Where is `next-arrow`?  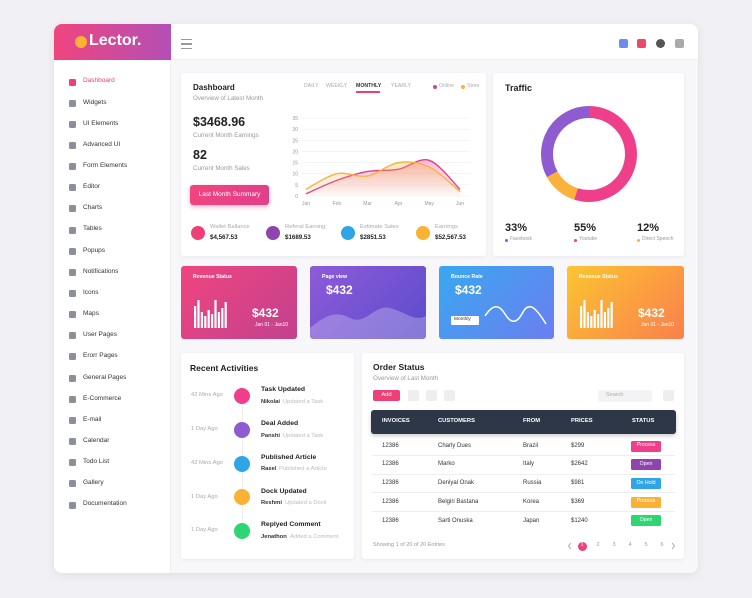 next-arrow is located at coordinates (673, 546).